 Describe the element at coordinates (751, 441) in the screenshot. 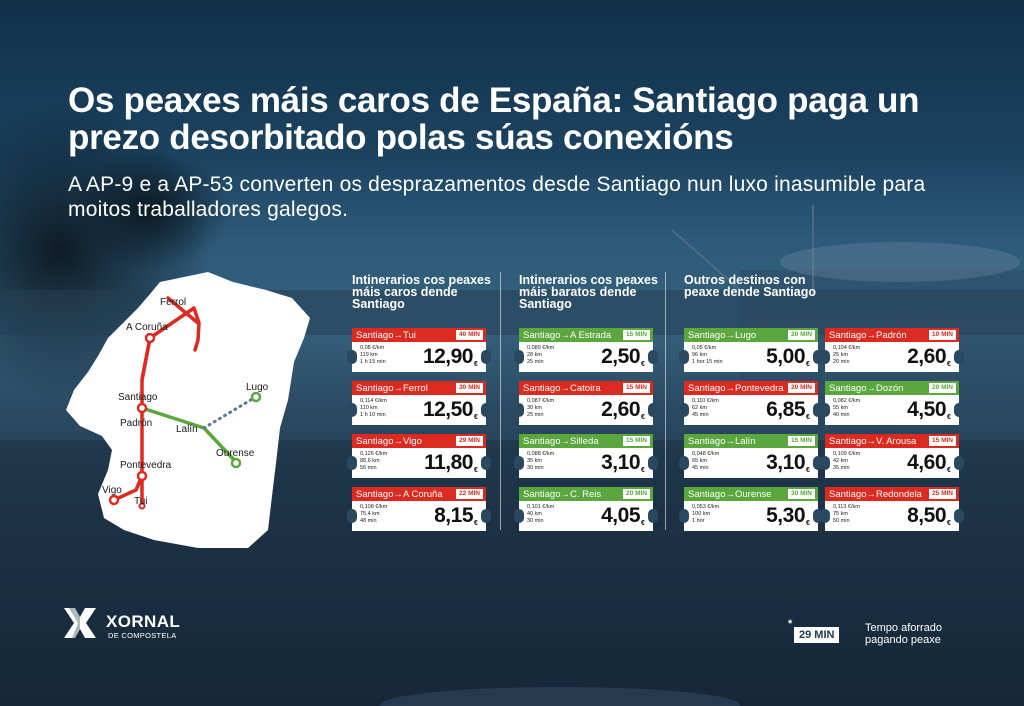

I see `ticket-header: Santiago→Lalín 15 MIN` at that location.